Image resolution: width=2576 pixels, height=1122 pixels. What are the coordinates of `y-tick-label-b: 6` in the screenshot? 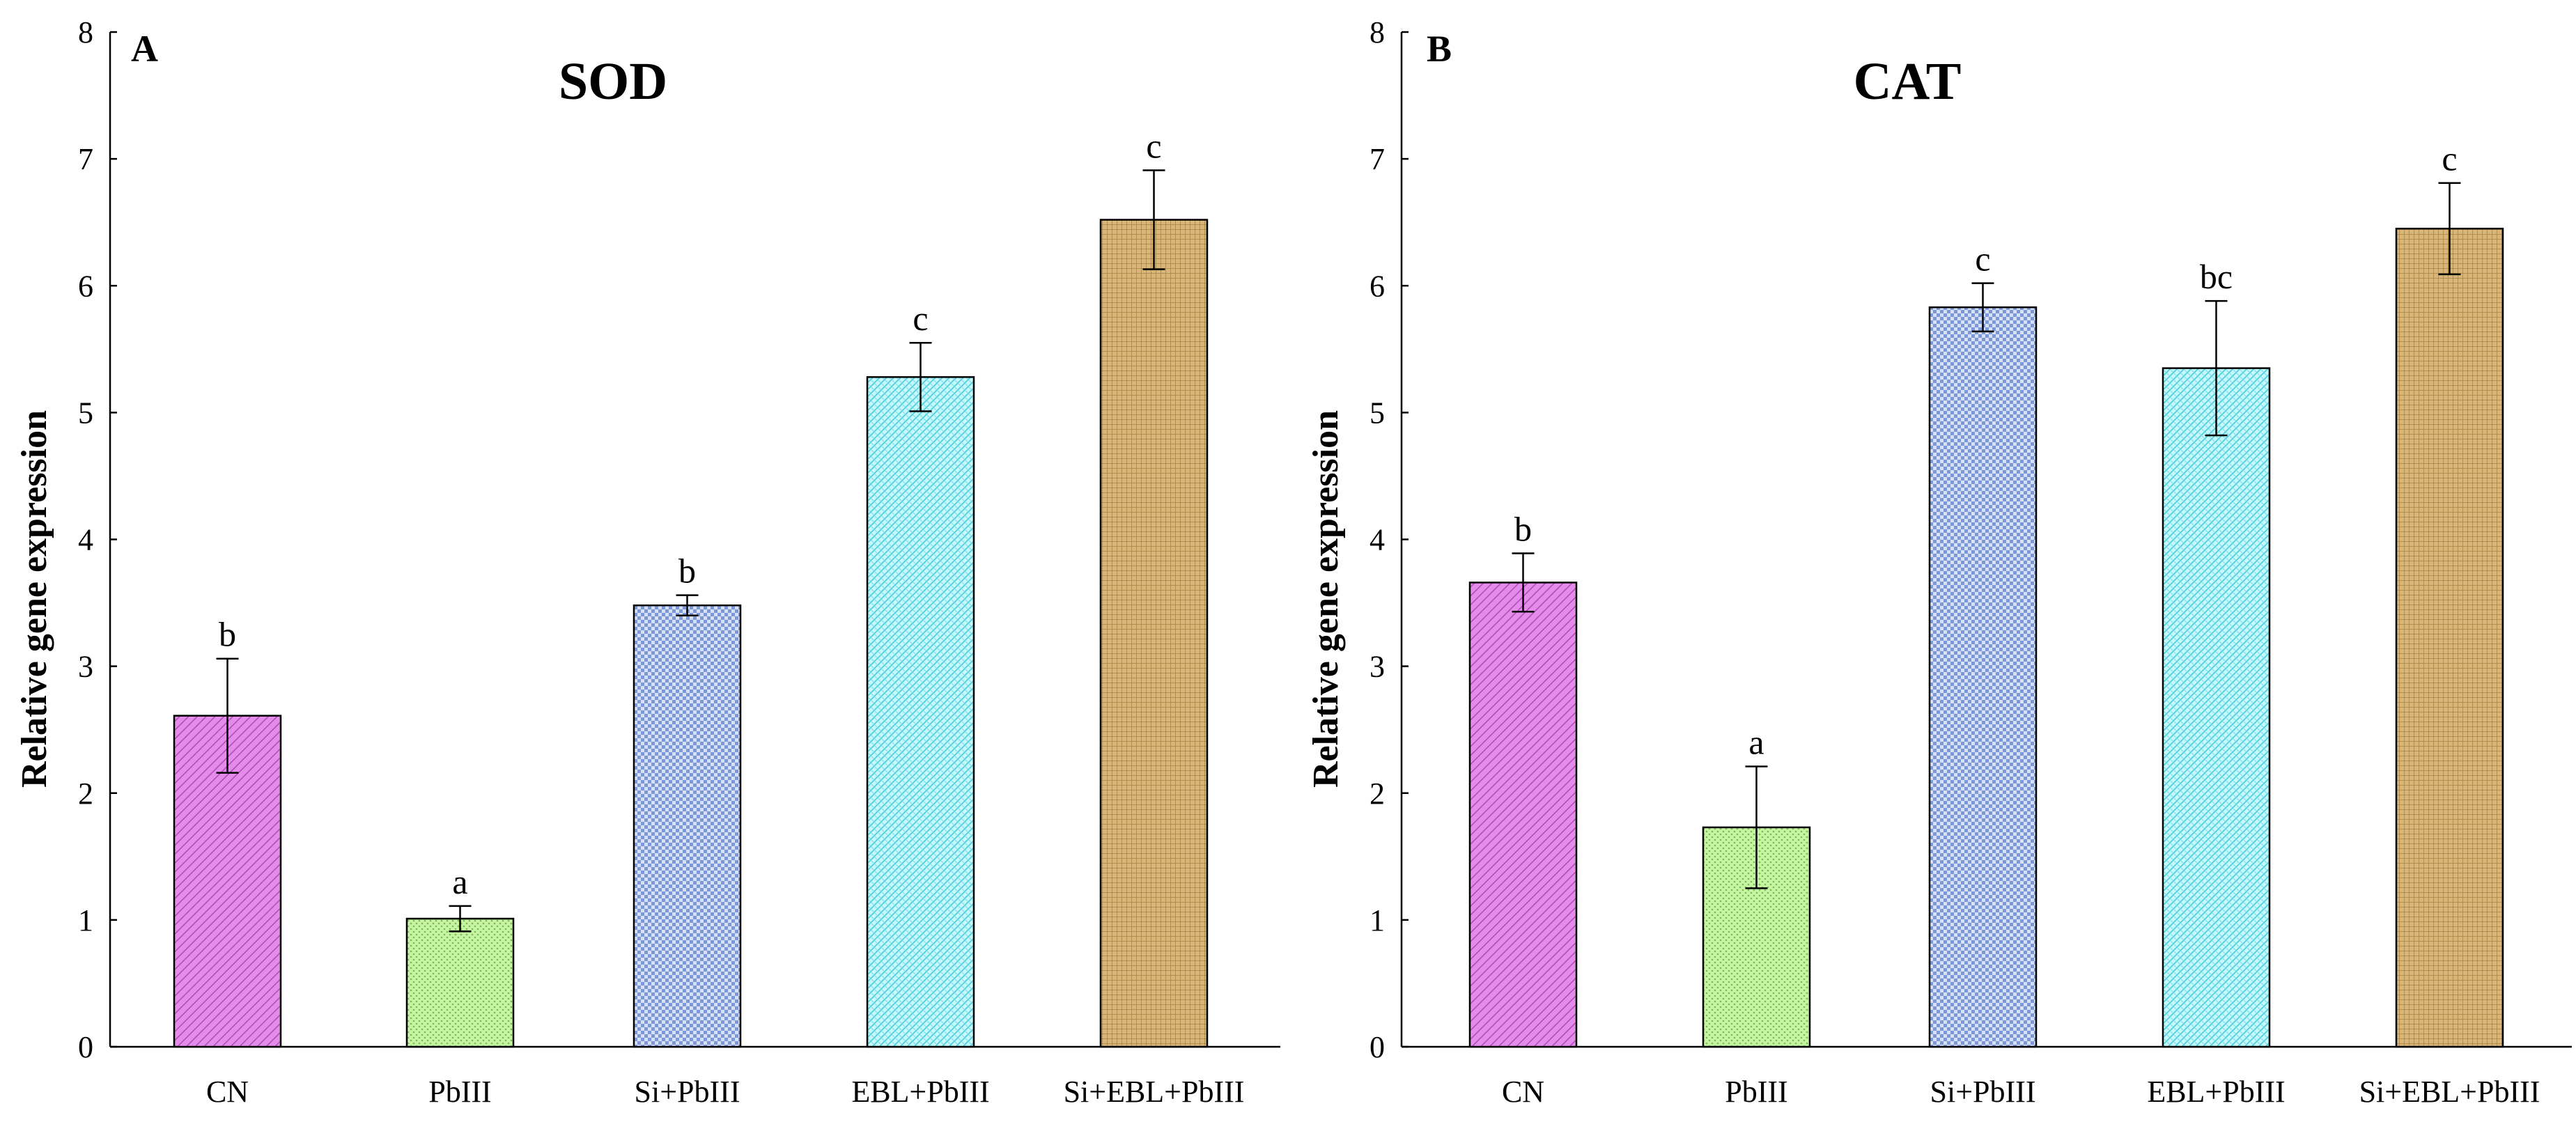 It's located at (1377, 286).